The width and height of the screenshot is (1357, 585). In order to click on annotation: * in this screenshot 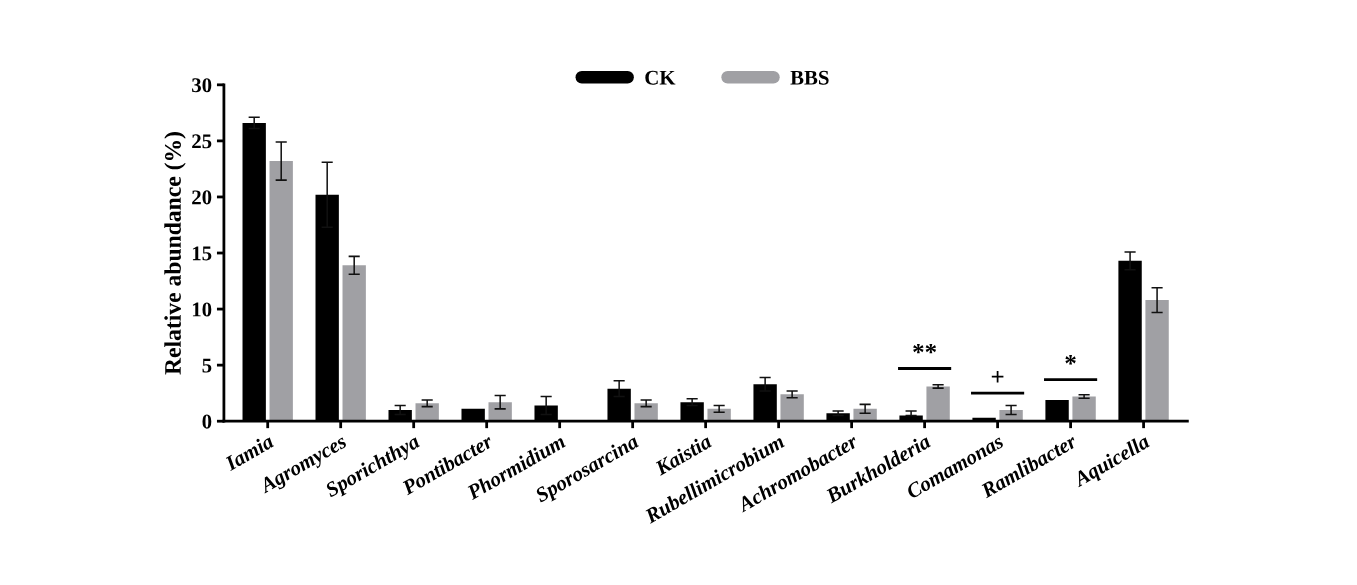, I will do `click(1070, 360)`.